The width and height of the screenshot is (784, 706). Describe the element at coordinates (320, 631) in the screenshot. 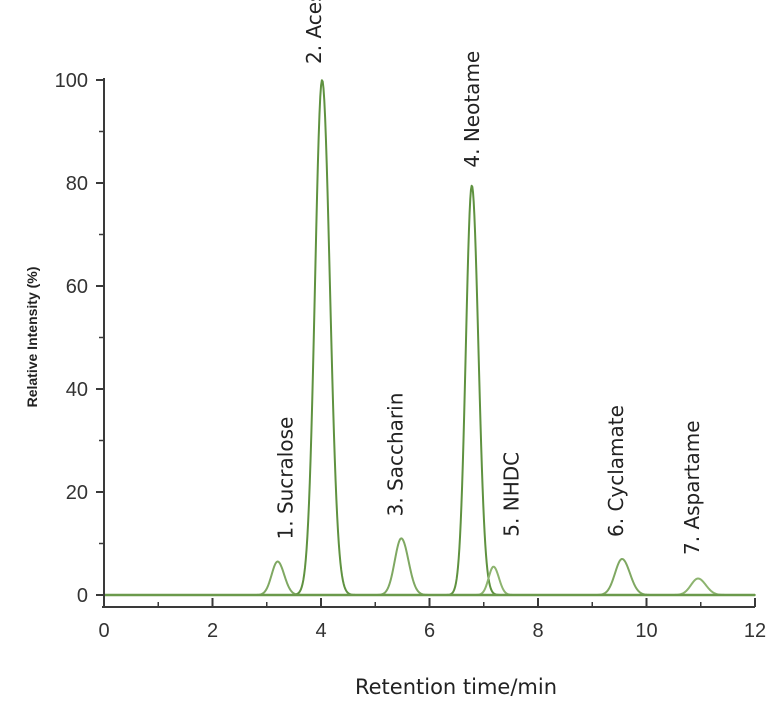

I see `x-tick-label: 4` at that location.